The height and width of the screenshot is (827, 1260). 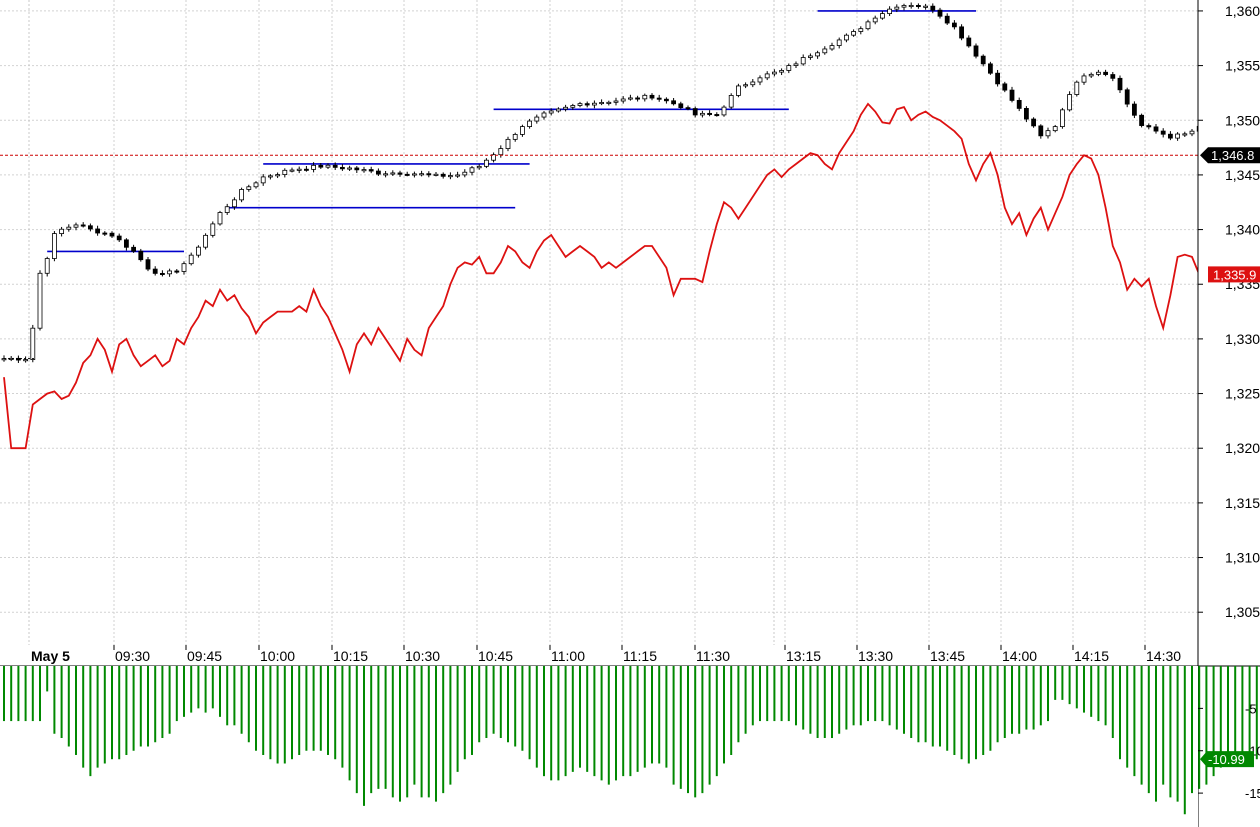 I want to click on x-tick-label-11: 13:45, so click(x=947, y=656).